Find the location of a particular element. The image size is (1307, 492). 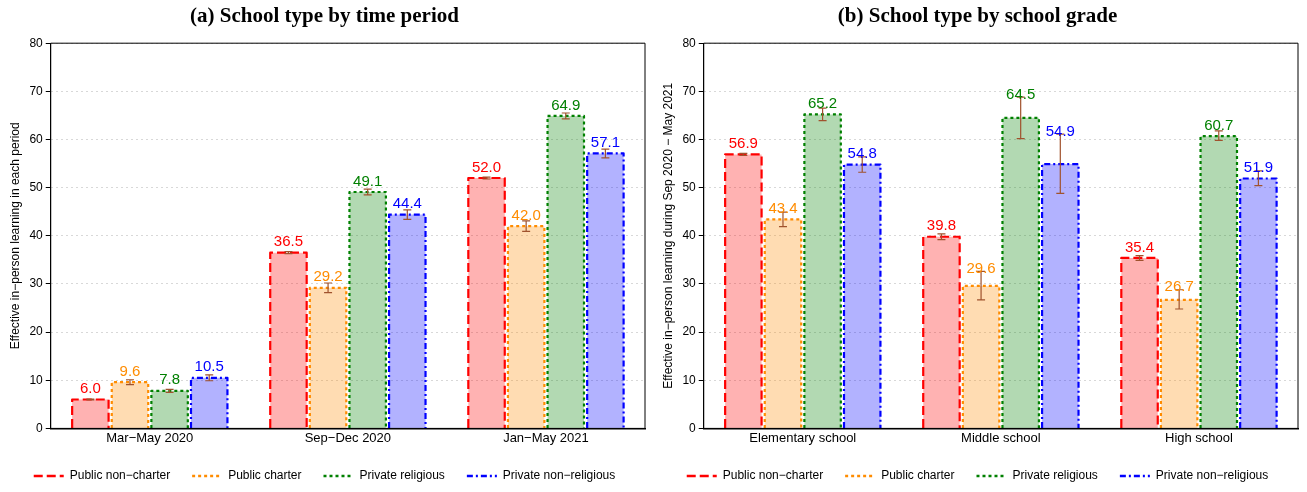

data-label: 29.2 is located at coordinates (328, 276).